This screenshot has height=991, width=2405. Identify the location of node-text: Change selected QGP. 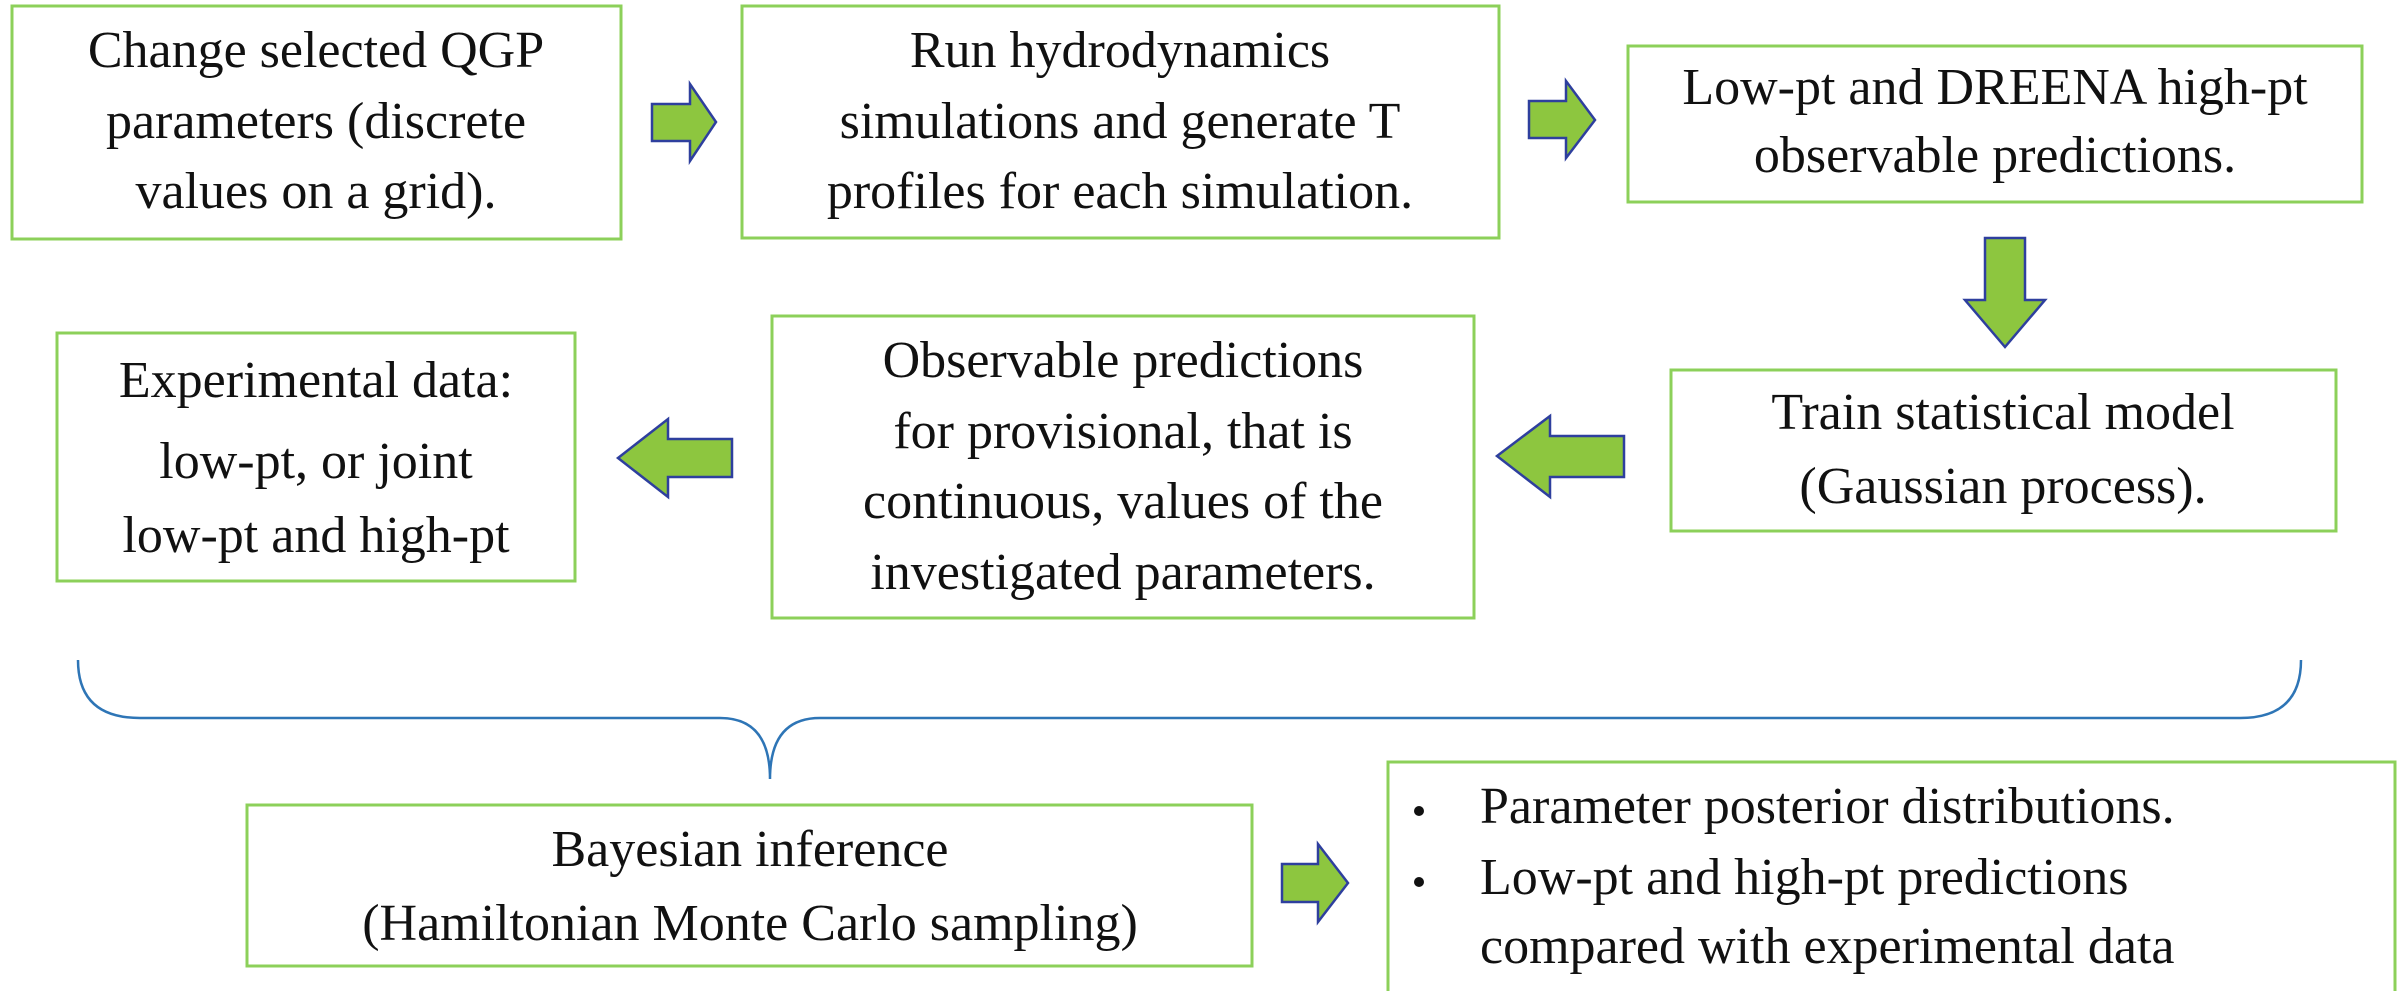
(316, 50).